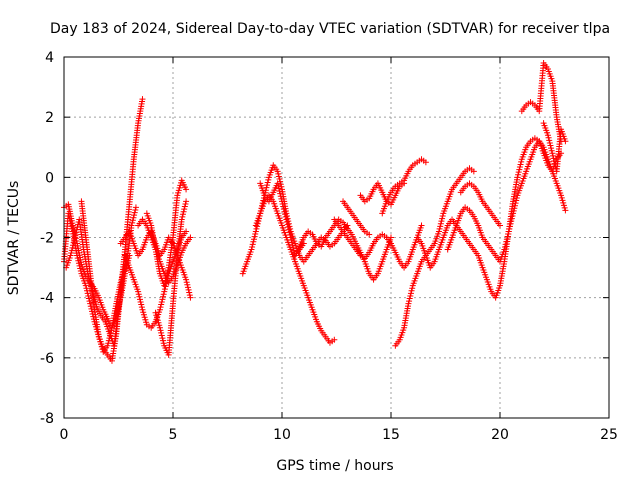 The width and height of the screenshot is (640, 480). I want to click on x-tick-label: 10, so click(282, 435).